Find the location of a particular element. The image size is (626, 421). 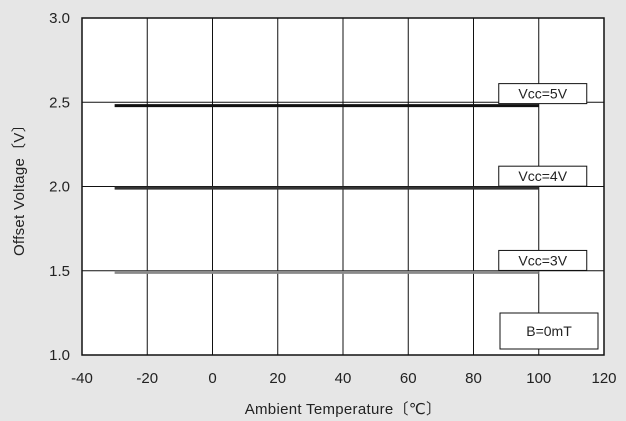

y-tick-label: 2.0 is located at coordinates (59, 187).